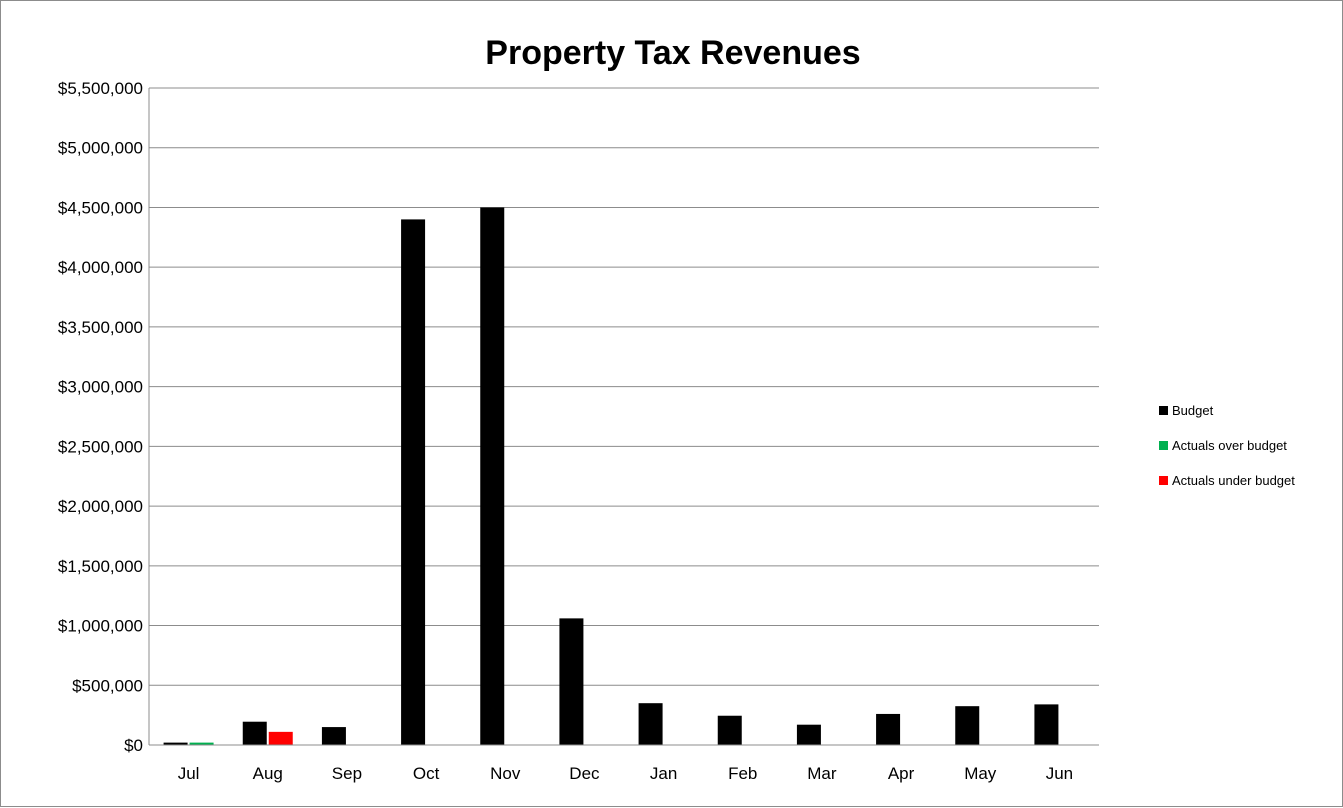 This screenshot has height=808, width=1343. What do you see at coordinates (822, 773) in the screenshot?
I see `x-tick-label: Mar` at bounding box center [822, 773].